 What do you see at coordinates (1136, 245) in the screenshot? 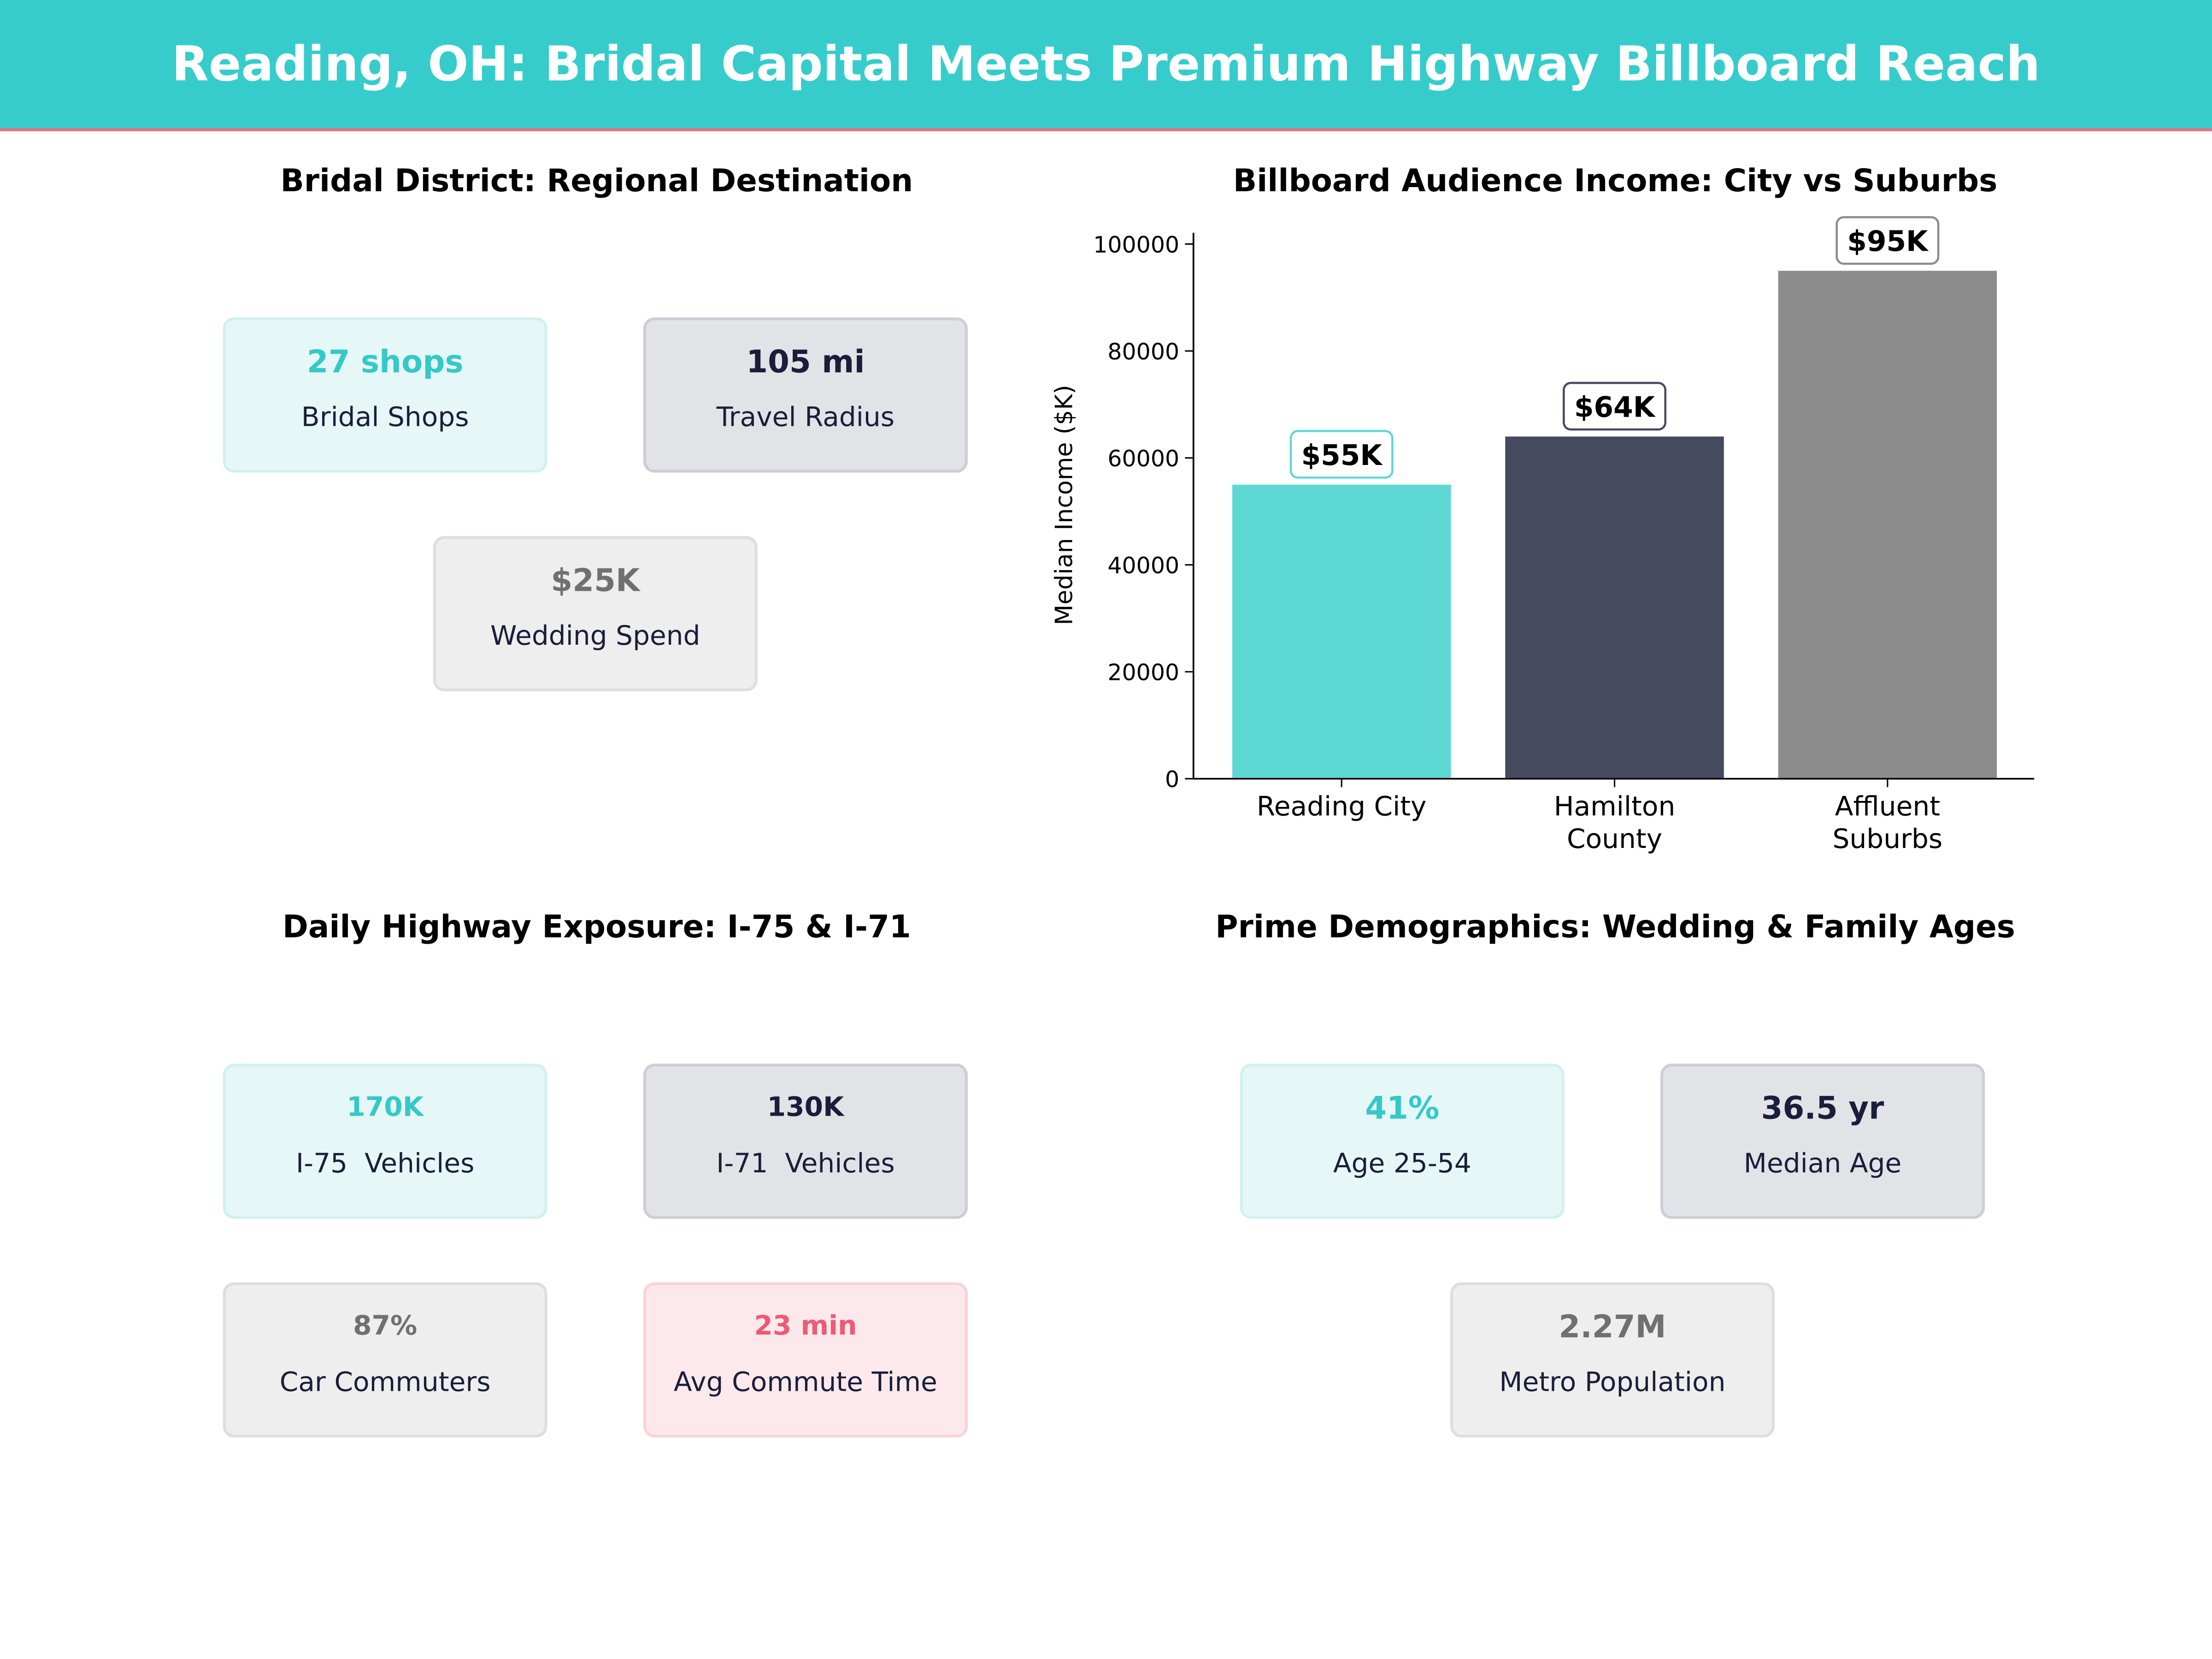
I see `y-tick-label: 100000` at bounding box center [1136, 245].